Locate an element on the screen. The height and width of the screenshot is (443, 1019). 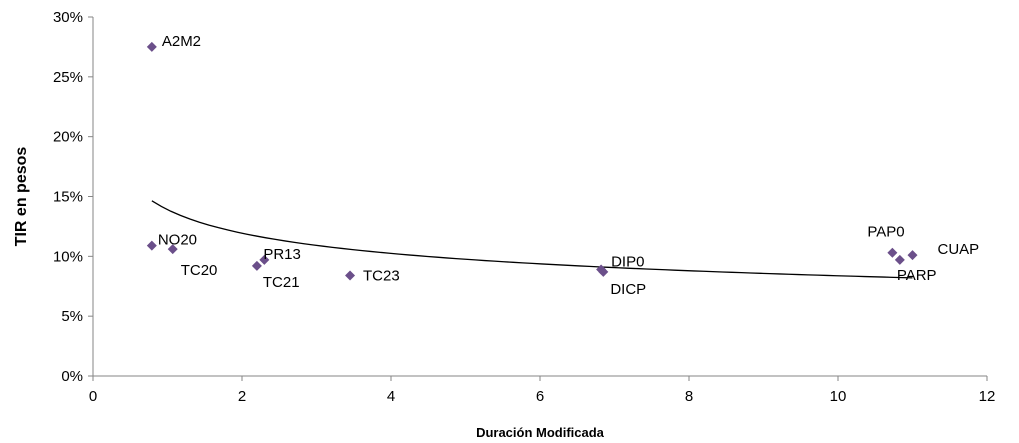
data-point-pr13 is located at coordinates (264, 259).